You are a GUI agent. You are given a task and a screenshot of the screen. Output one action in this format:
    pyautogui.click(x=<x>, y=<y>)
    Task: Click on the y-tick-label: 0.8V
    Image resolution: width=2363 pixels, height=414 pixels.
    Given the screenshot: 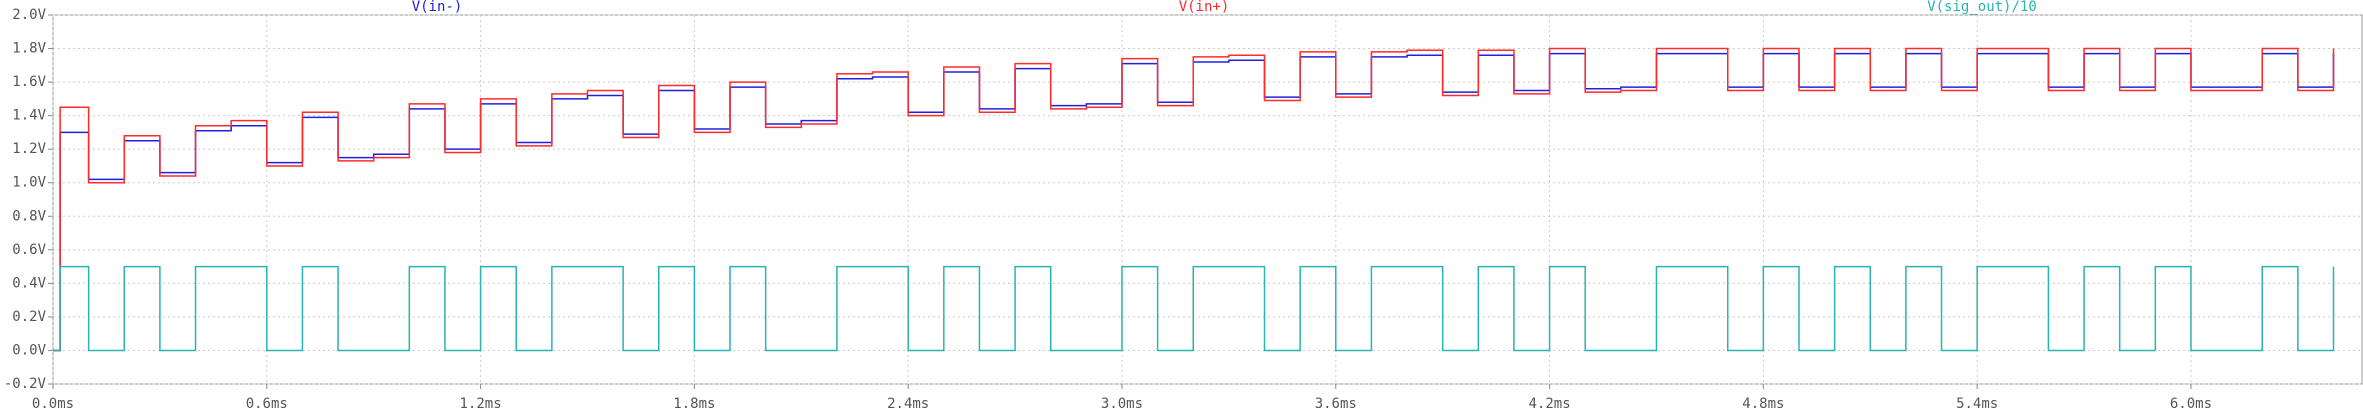 What is the action you would take?
    pyautogui.click(x=29, y=216)
    